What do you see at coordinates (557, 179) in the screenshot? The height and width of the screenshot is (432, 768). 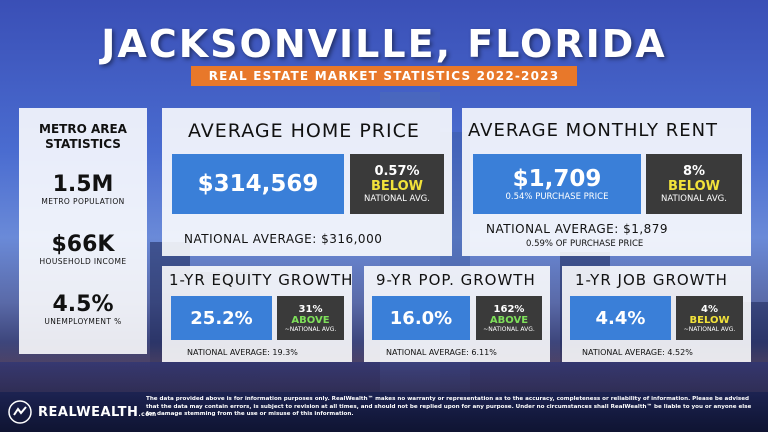 I see `rent-value: $1,709` at bounding box center [557, 179].